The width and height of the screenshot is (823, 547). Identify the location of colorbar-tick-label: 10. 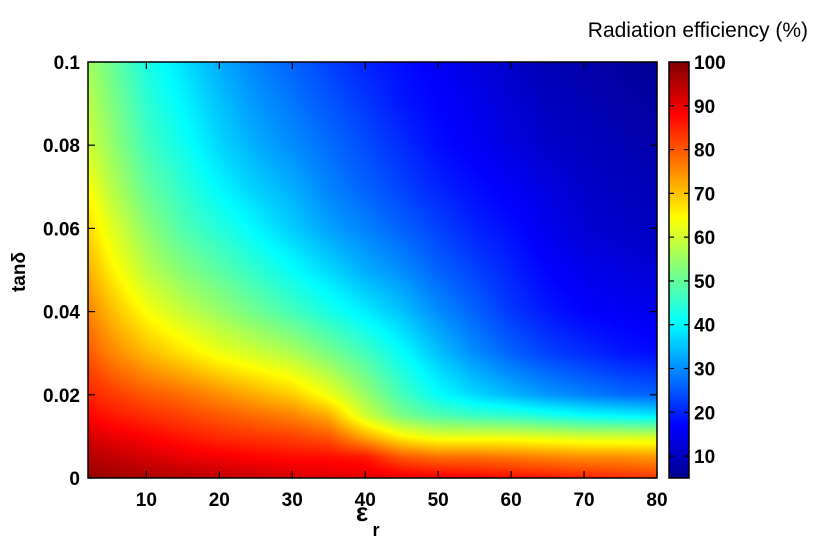
(704, 457).